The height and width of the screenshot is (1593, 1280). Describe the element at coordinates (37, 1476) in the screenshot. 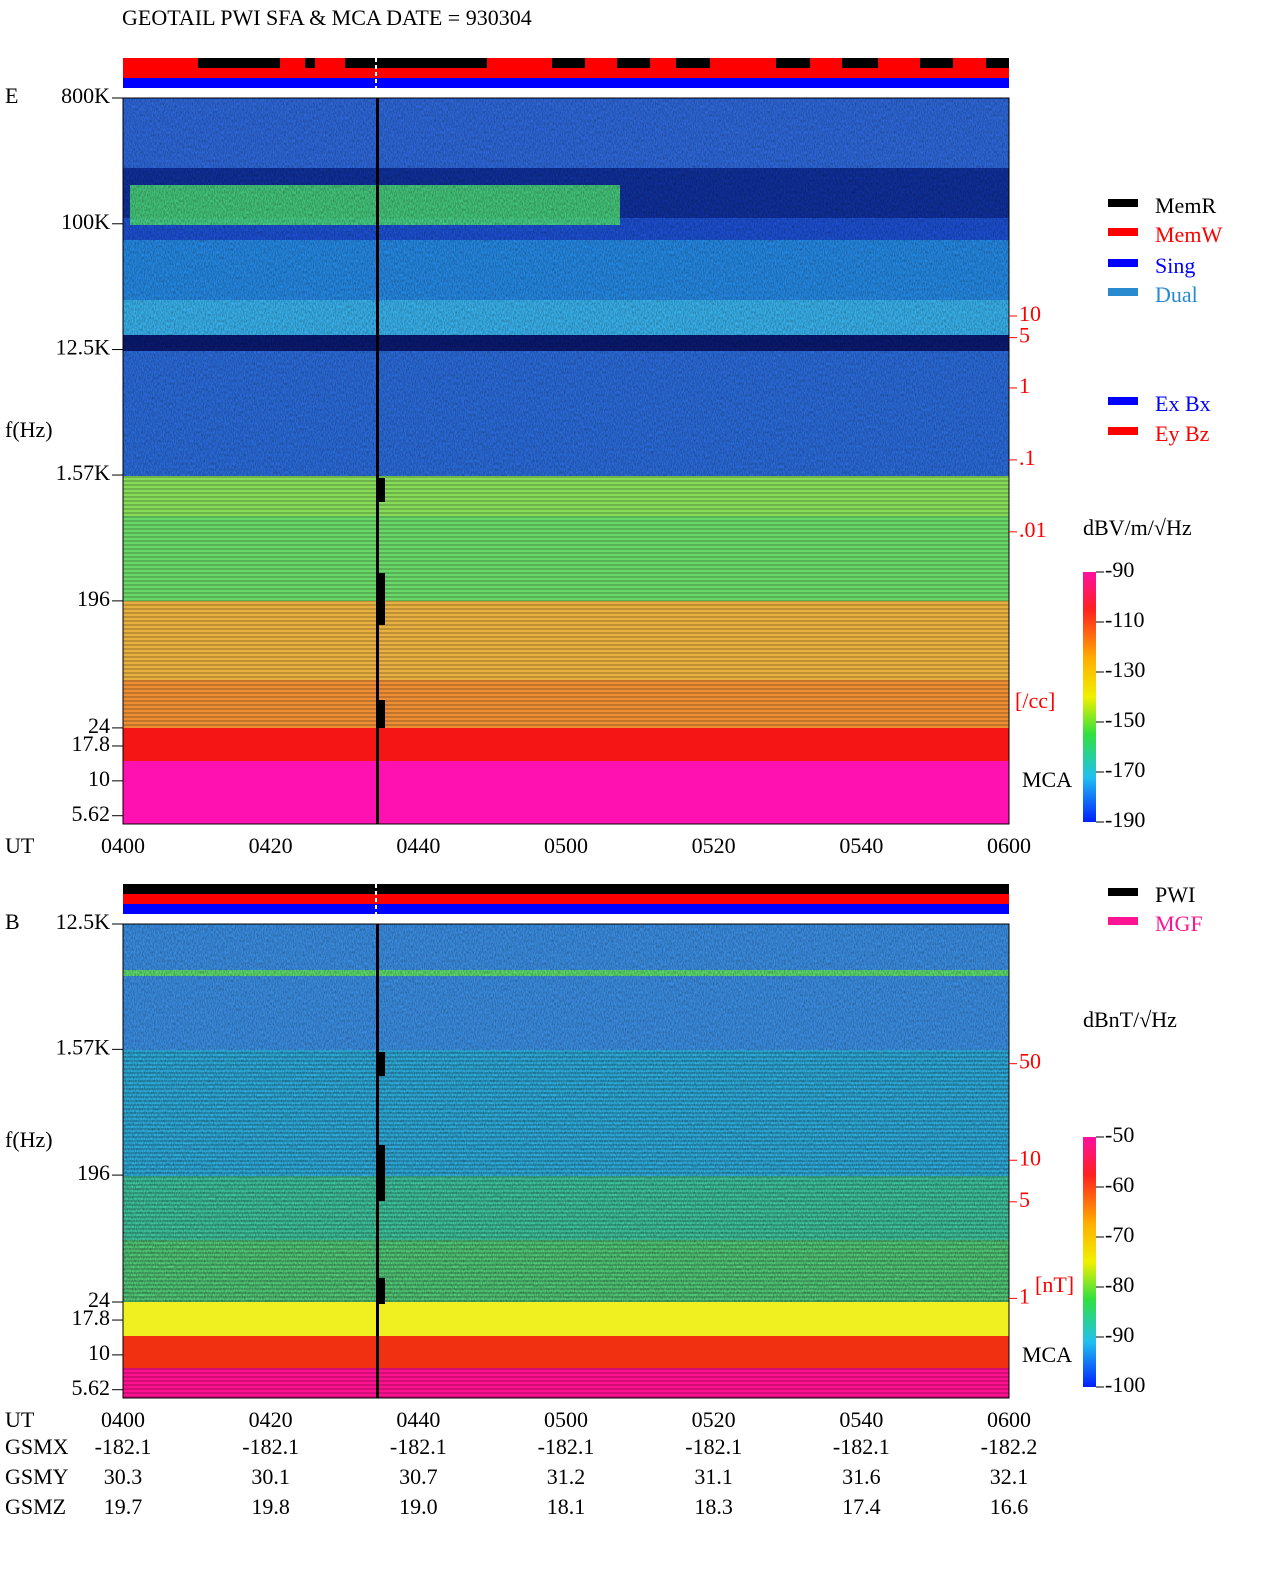

I see `orbit-row-label: GSMY` at that location.